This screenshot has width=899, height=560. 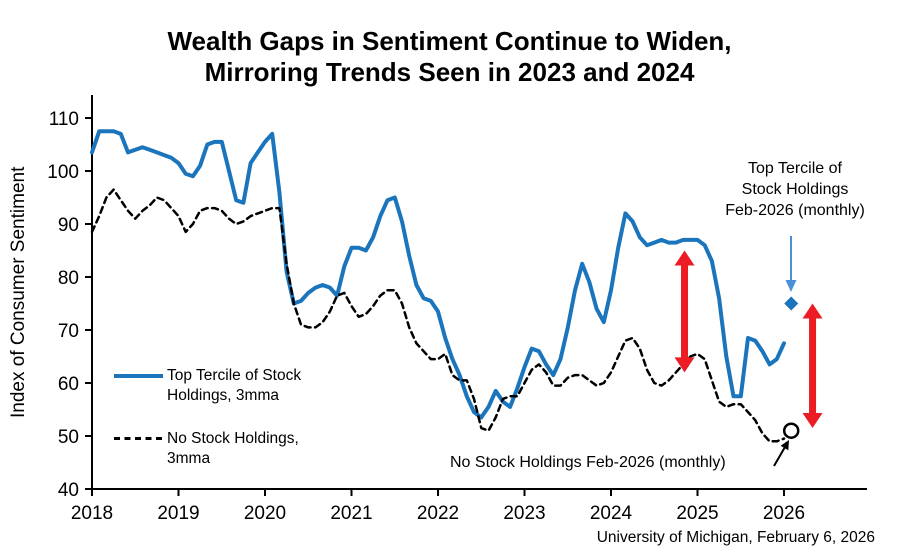 I want to click on y-tick-label: 80, so click(x=68, y=278).